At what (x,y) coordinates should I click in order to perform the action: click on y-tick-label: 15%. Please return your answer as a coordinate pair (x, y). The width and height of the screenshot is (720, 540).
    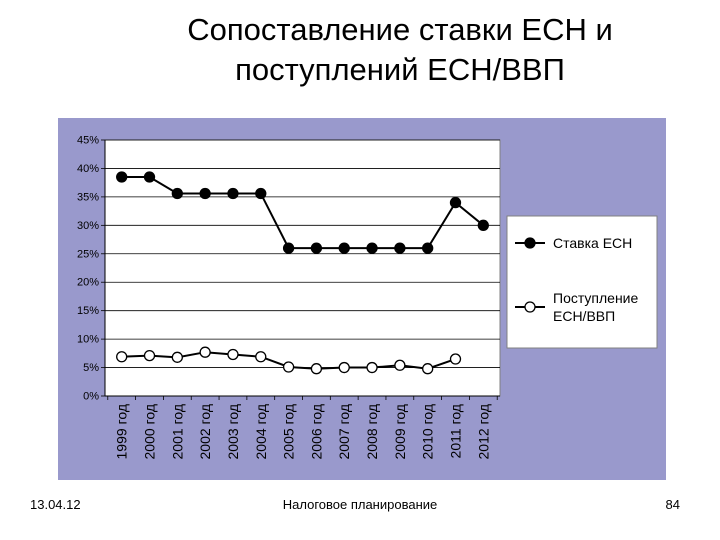
    Looking at the image, I should click on (88, 311).